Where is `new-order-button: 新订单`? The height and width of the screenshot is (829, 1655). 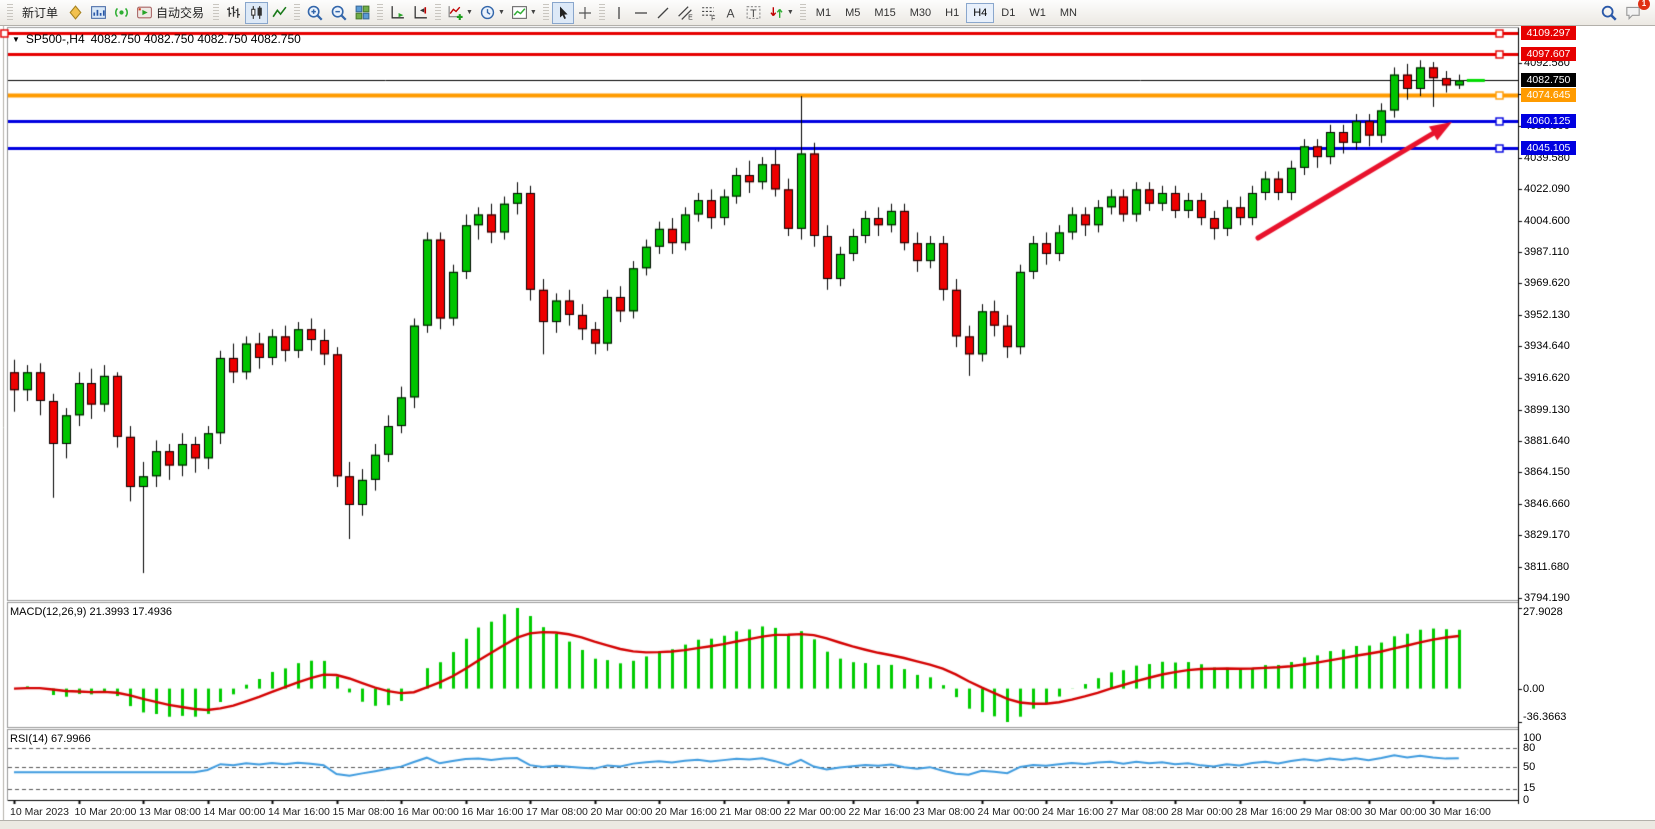
new-order-button: 新订单 is located at coordinates (40, 13).